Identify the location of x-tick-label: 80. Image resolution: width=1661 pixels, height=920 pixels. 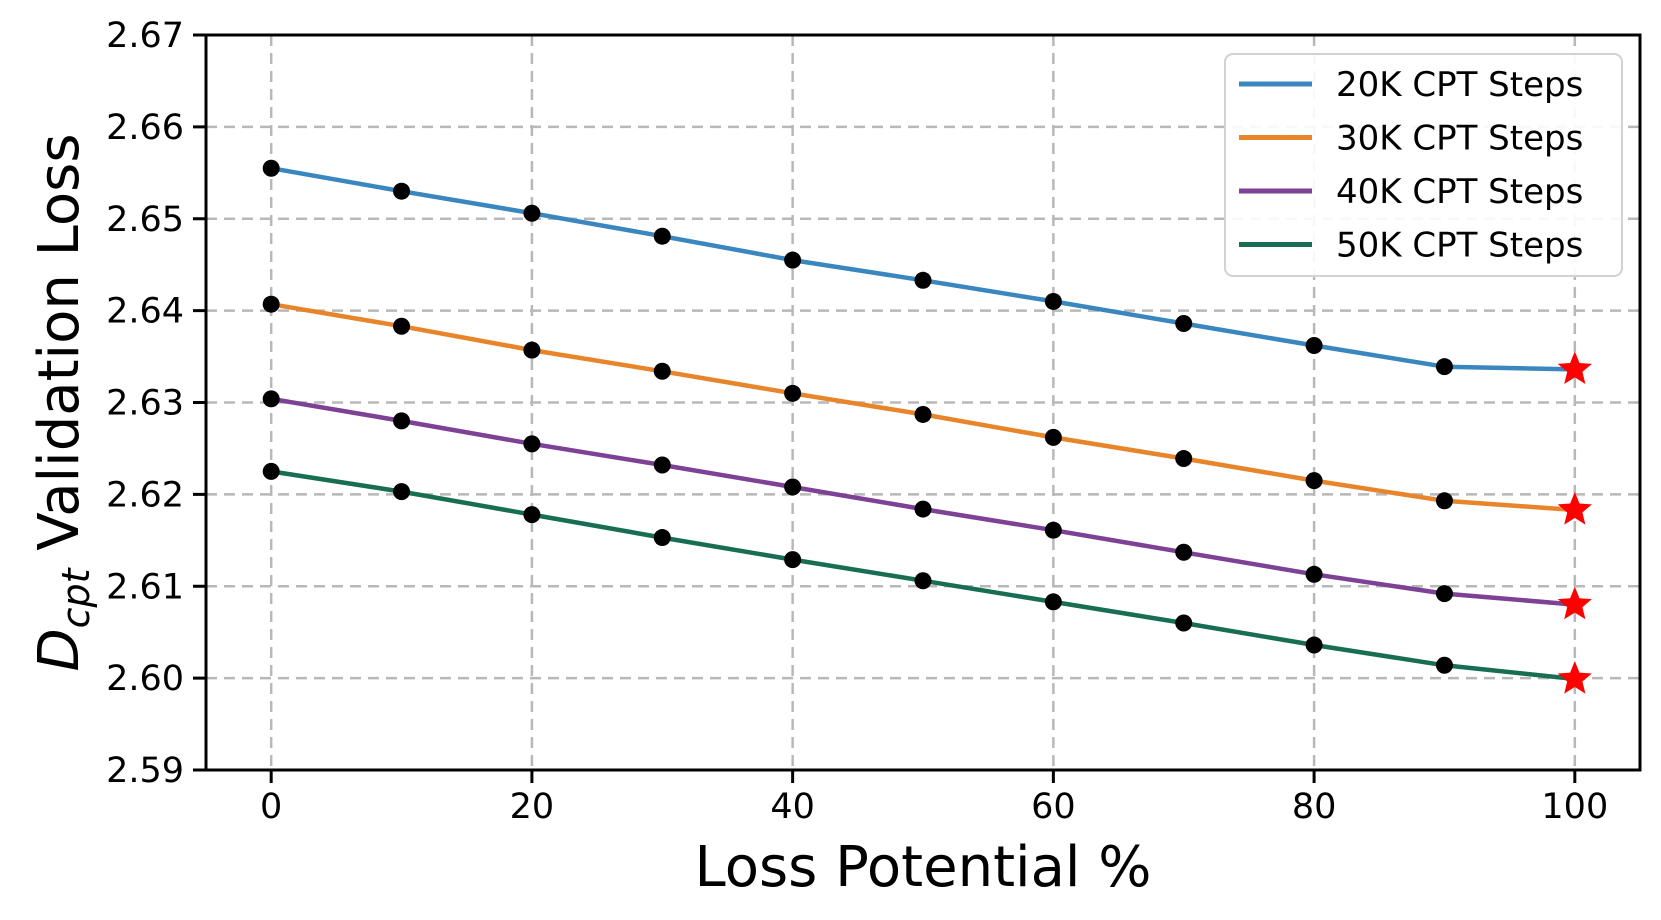
(1314, 807).